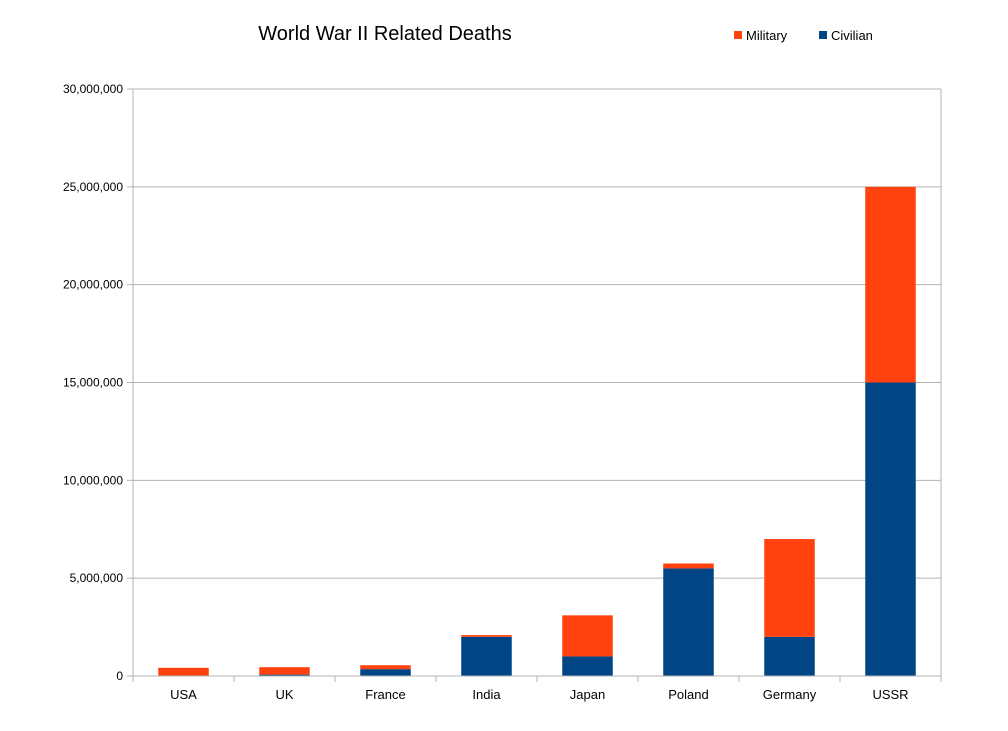 Image resolution: width=1008 pixels, height=731 pixels. Describe the element at coordinates (789, 588) in the screenshot. I see `bar-military-germany` at that location.